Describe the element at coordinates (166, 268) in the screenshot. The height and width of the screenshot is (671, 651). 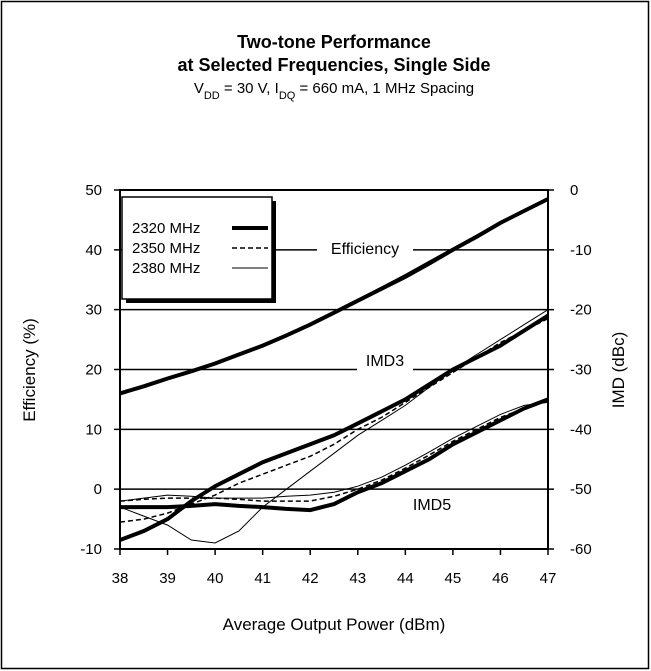
I see `legend-label: 2380 MHz` at that location.